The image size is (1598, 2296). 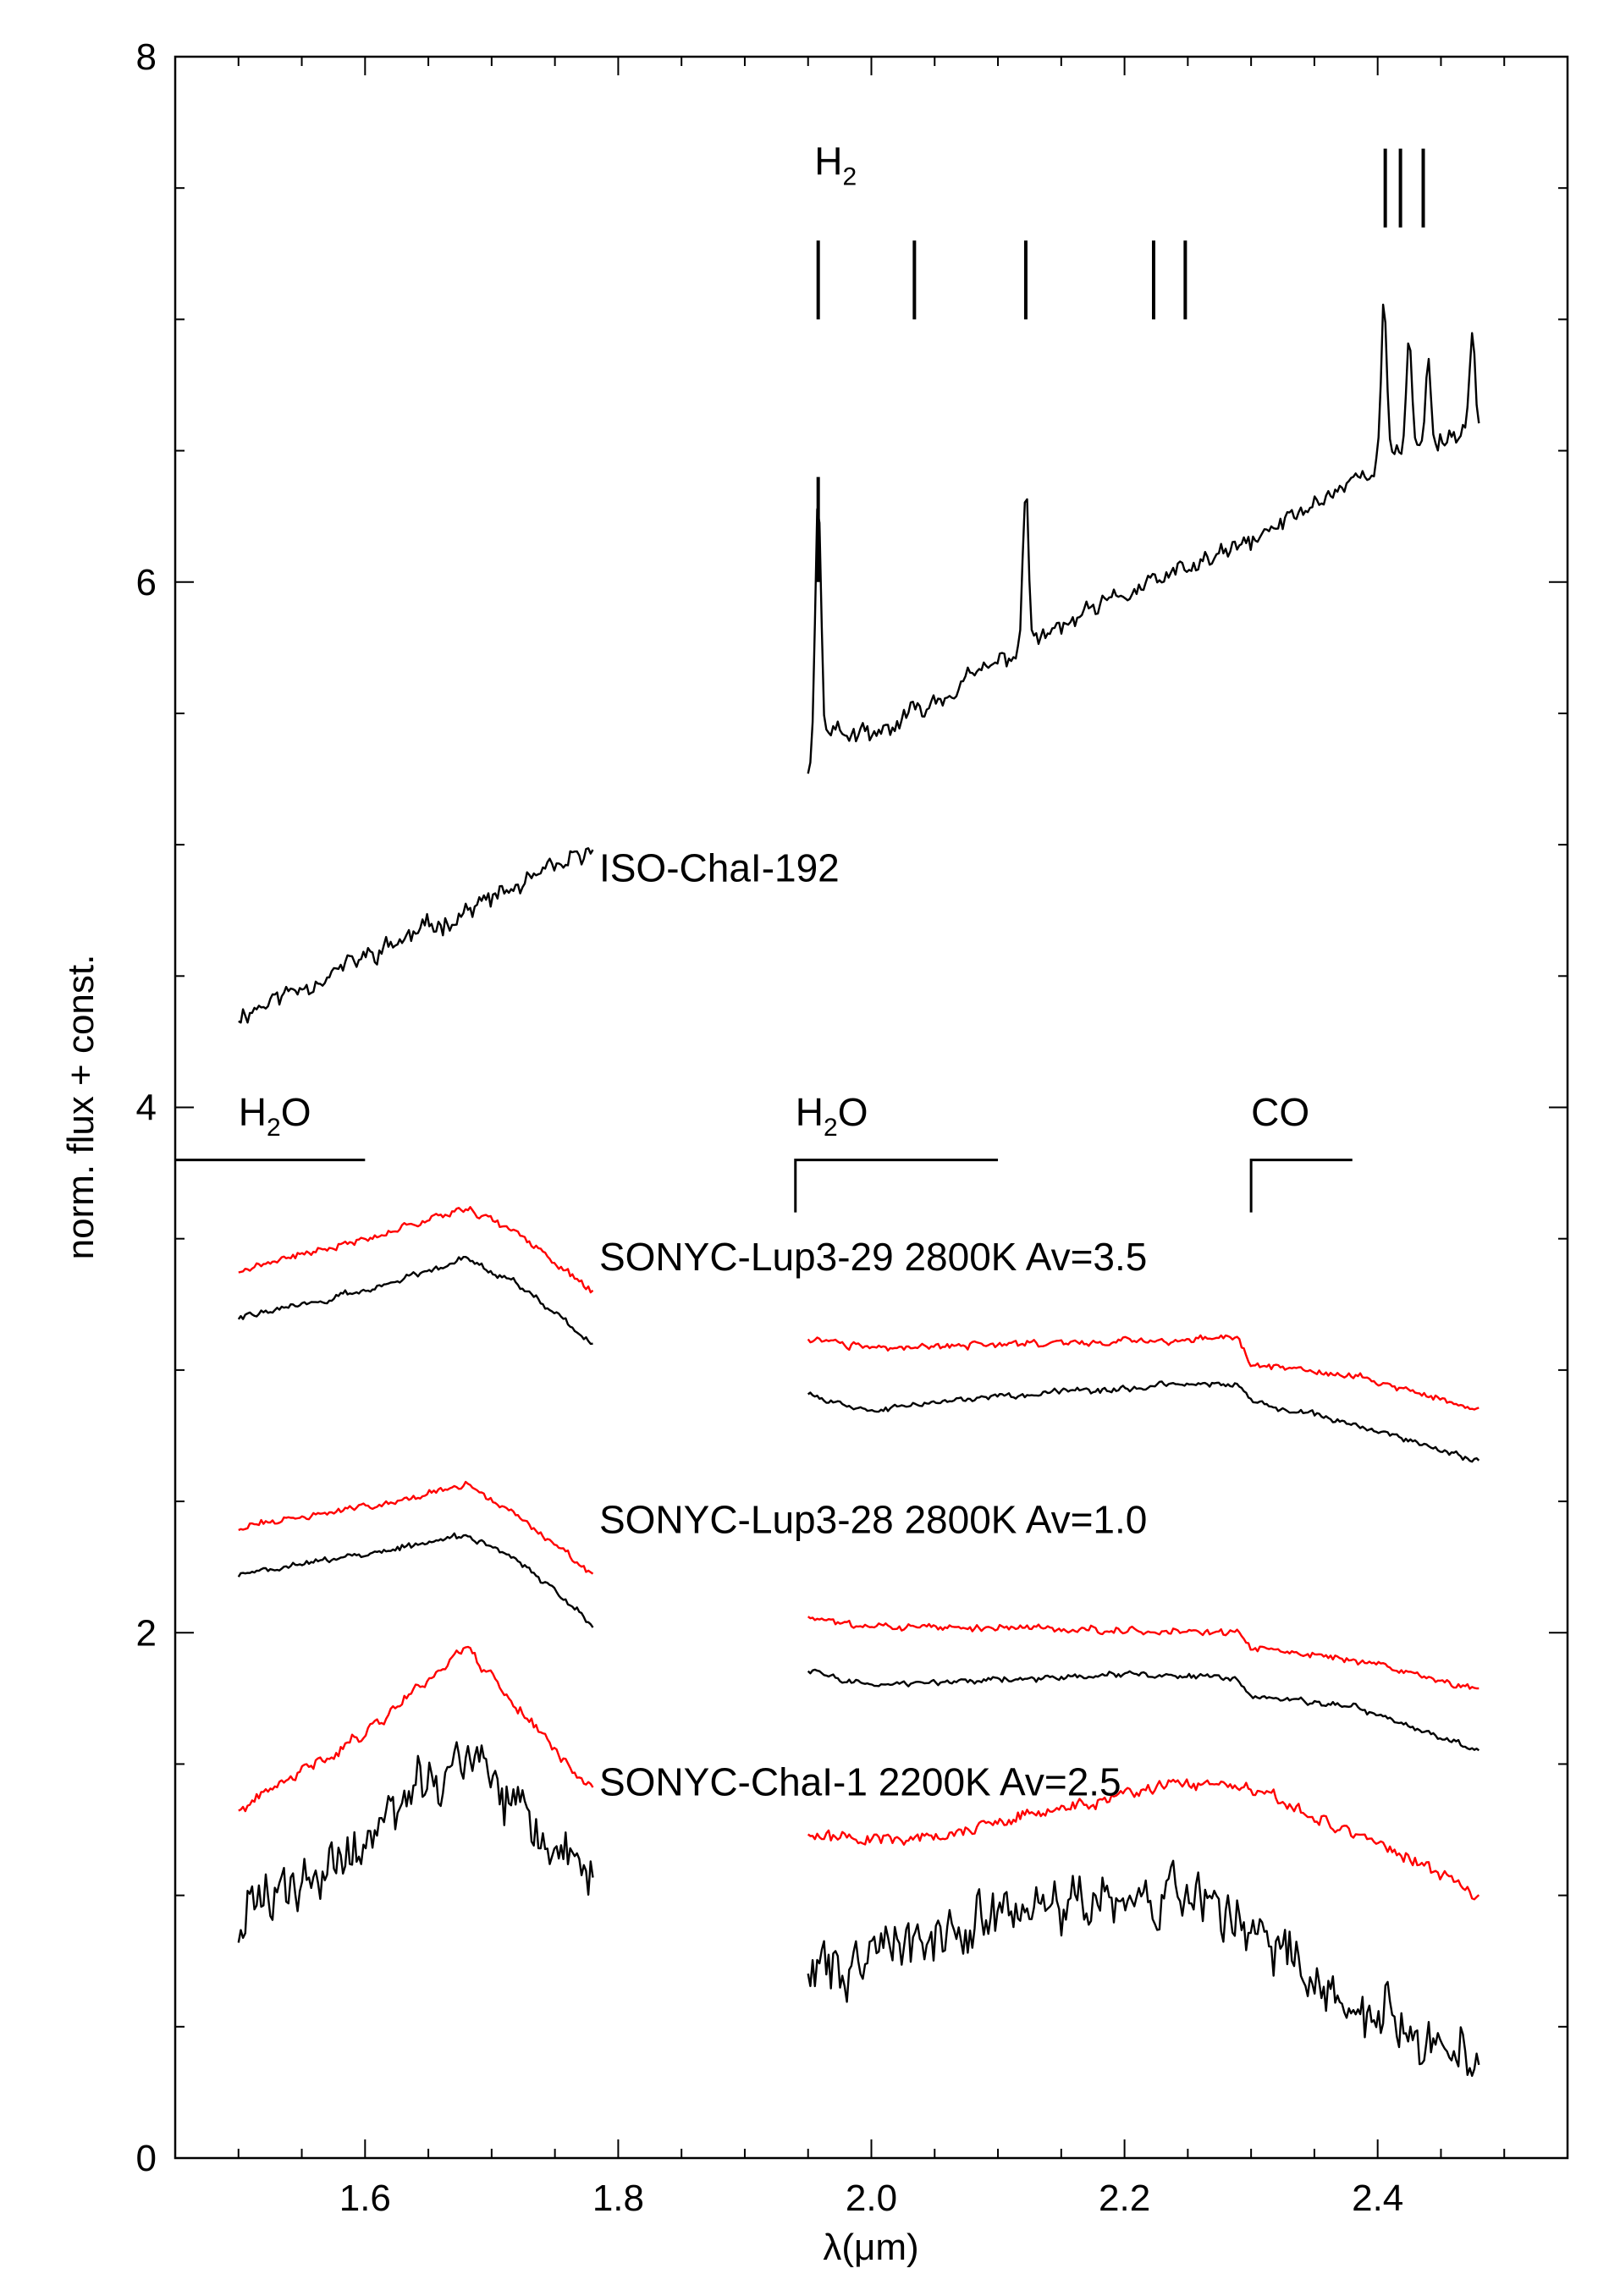 I want to click on label-iso-chai-192: ISO-ChaI-192, so click(x=719, y=868).